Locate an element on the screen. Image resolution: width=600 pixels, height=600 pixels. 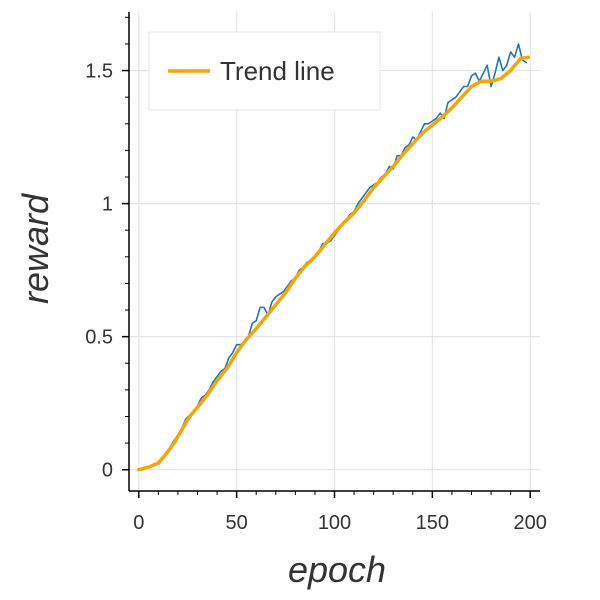
x-axis-title: epoch is located at coordinates (337, 569).